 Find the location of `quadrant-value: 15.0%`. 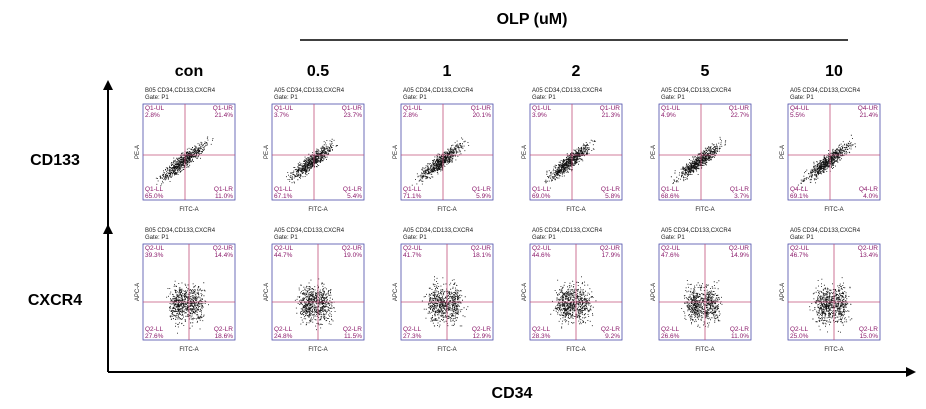

quadrant-value: 15.0% is located at coordinates (869, 336).